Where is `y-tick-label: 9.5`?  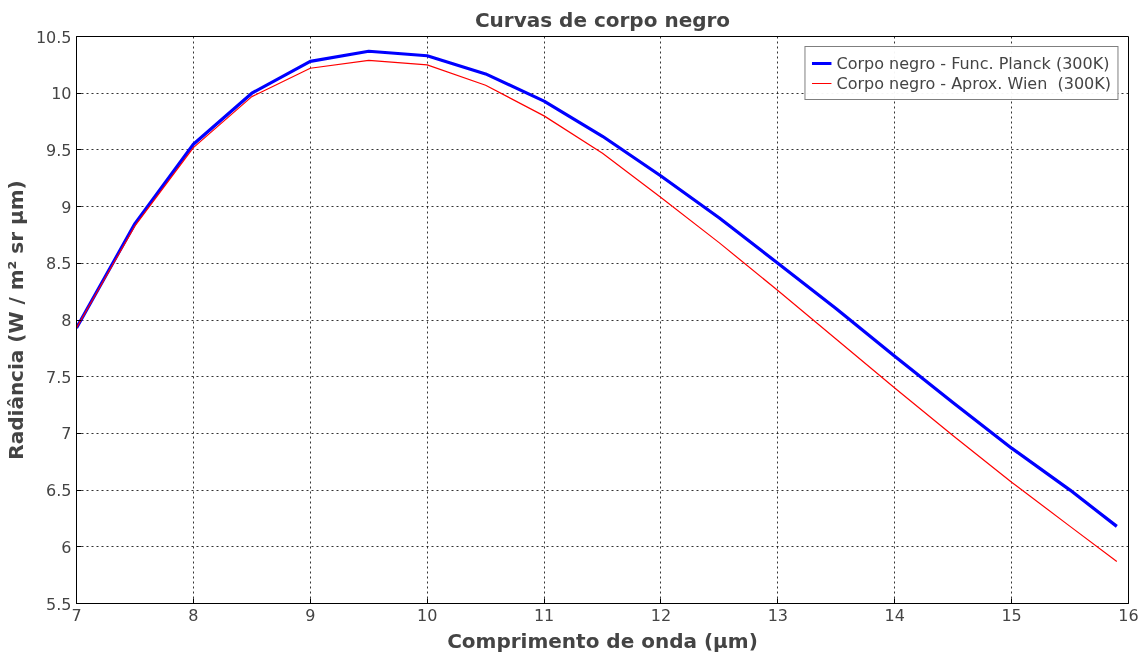 y-tick-label: 9.5 is located at coordinates (59, 150).